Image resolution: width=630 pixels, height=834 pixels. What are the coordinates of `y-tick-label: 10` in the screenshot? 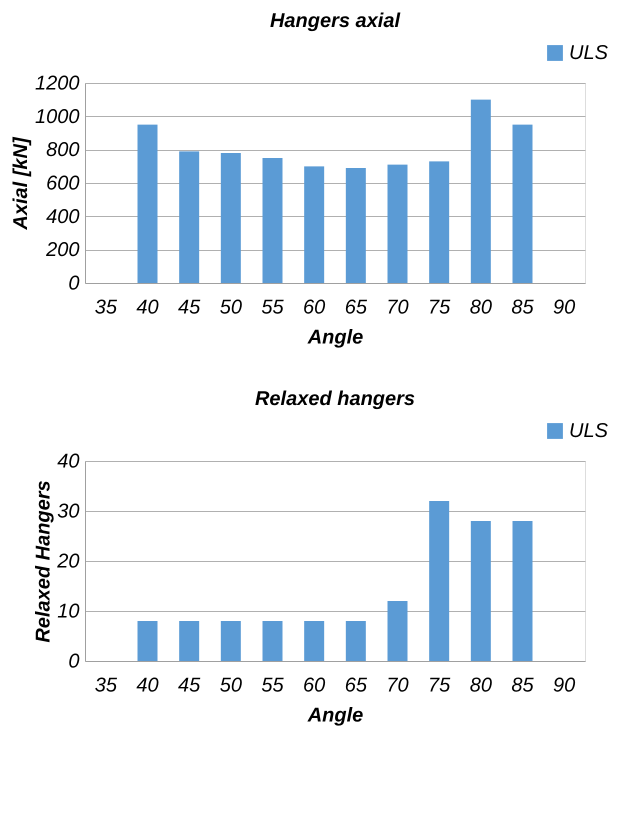 It's located at (68, 611).